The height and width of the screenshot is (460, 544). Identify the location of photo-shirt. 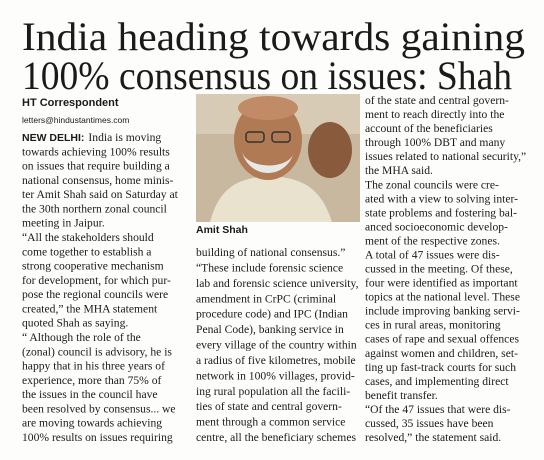
(271, 199).